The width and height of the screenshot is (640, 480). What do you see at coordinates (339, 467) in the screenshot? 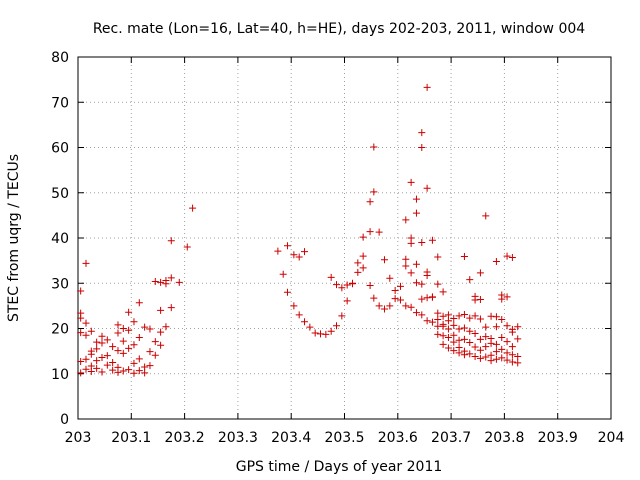
I see `x-axis-label: GPS time / Days of year 2011` at bounding box center [339, 467].